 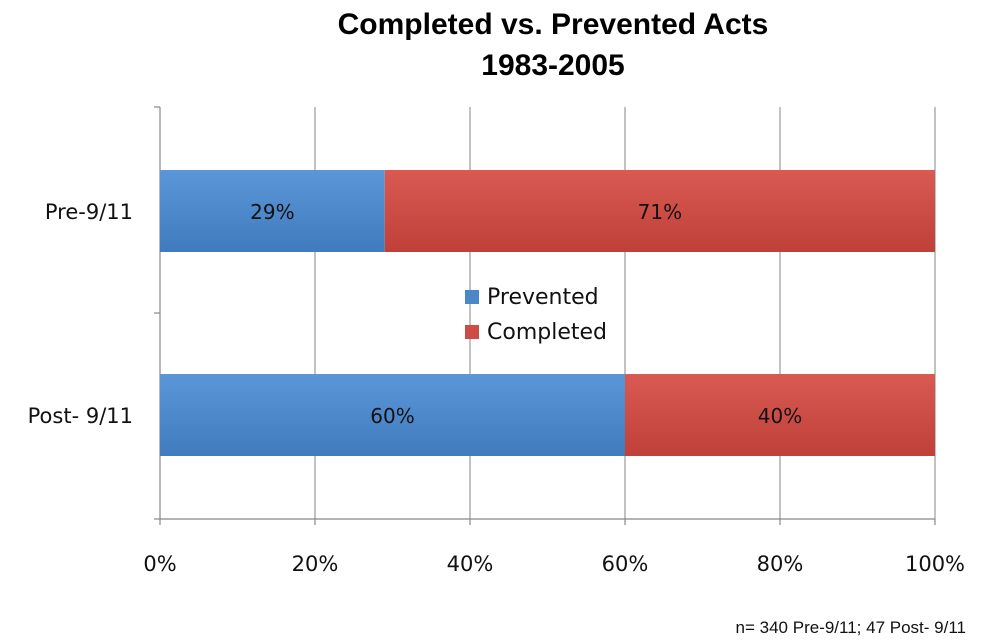 What do you see at coordinates (472, 332) in the screenshot?
I see `legend-swatch-completed` at bounding box center [472, 332].